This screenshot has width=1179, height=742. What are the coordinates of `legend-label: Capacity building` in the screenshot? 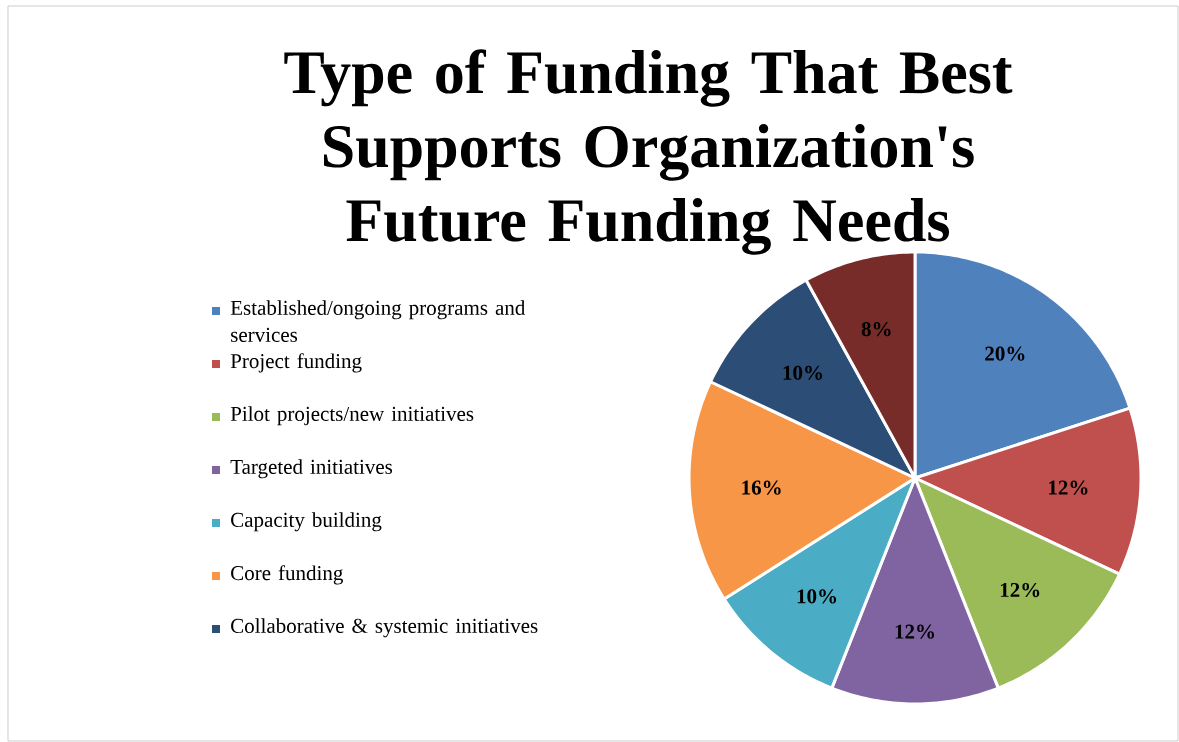 It's located at (306, 522).